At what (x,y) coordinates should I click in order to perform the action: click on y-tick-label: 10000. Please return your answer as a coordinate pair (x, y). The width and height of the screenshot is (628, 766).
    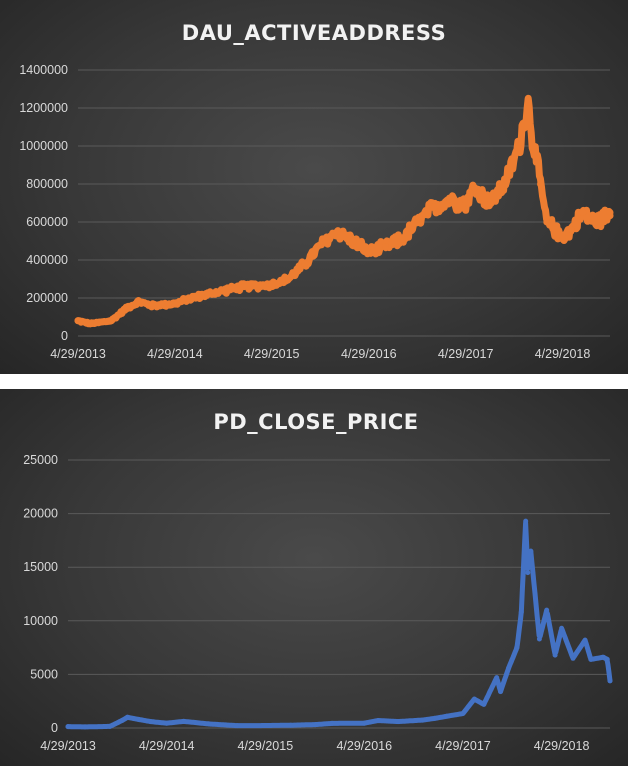
    Looking at the image, I should click on (40, 621).